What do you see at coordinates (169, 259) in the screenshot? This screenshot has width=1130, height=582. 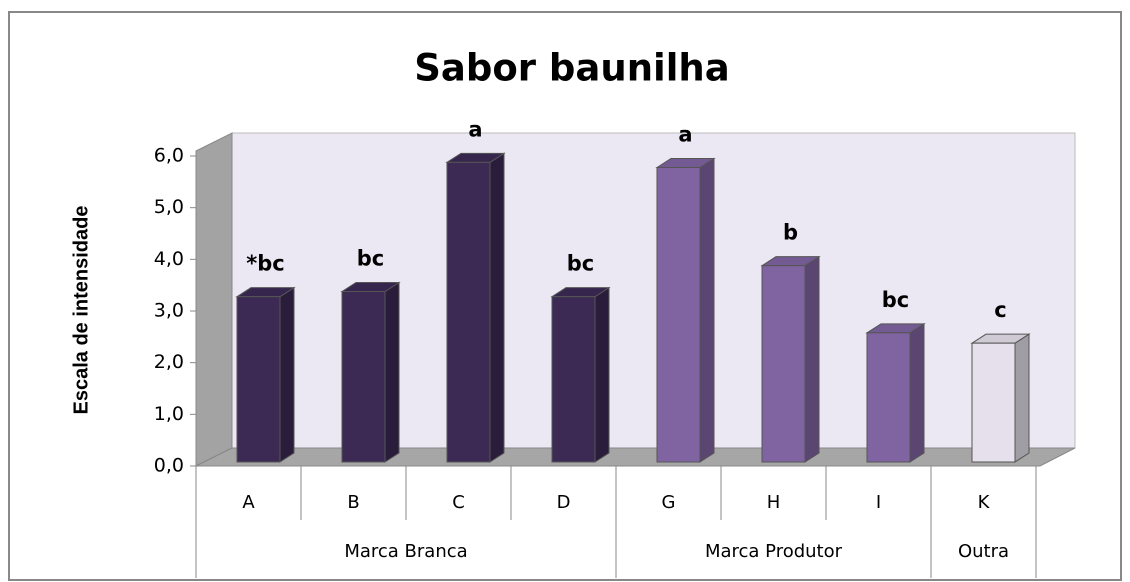 I see `y-tick-label: 4,0` at bounding box center [169, 259].